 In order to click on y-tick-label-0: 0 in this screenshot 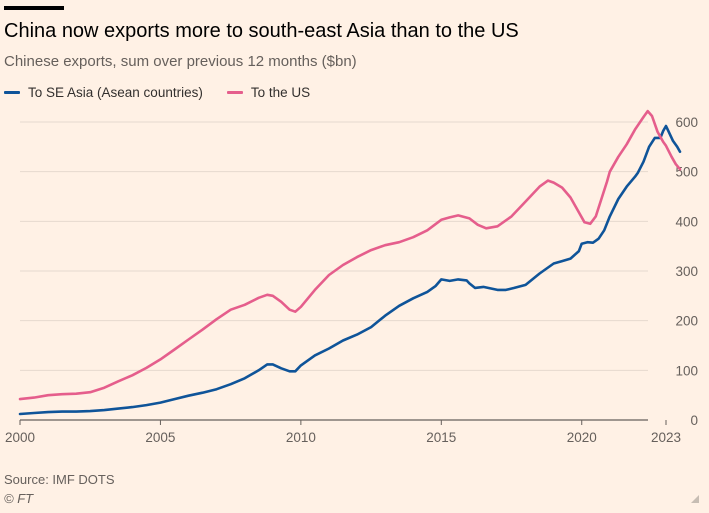, I will do `click(694, 420)`.